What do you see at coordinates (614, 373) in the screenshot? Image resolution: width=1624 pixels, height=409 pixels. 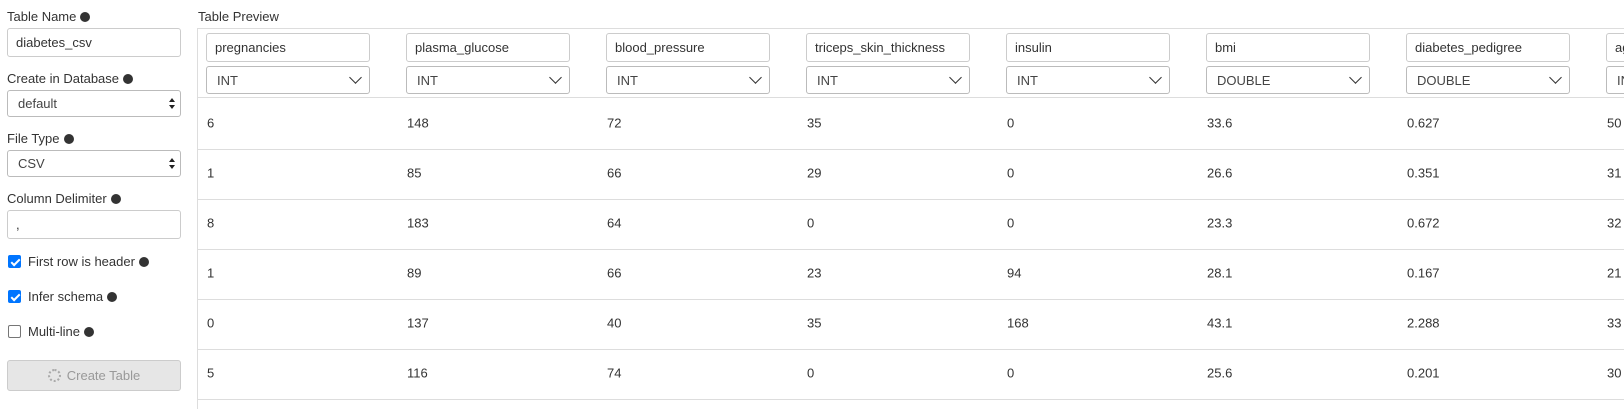 I see `table-cell: 74` at bounding box center [614, 373].